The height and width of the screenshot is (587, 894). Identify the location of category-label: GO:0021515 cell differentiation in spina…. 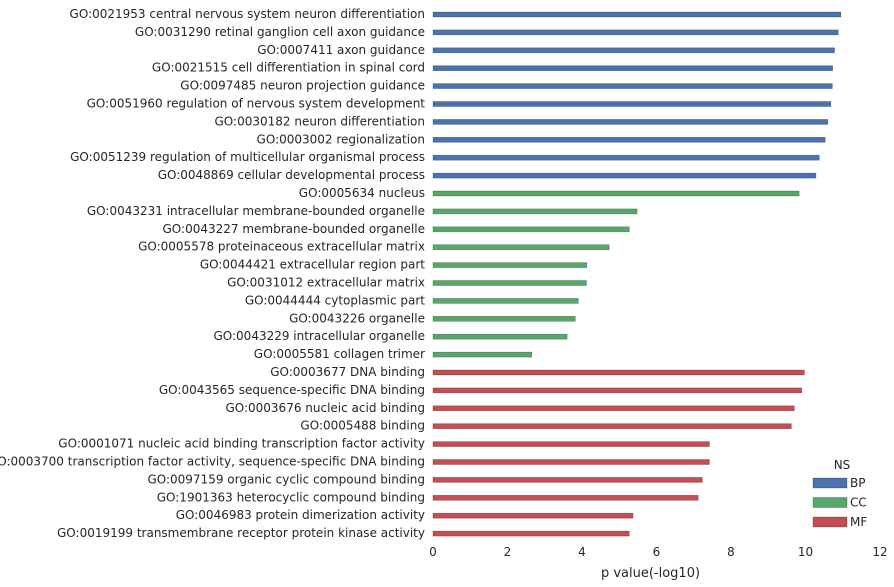
(288, 68).